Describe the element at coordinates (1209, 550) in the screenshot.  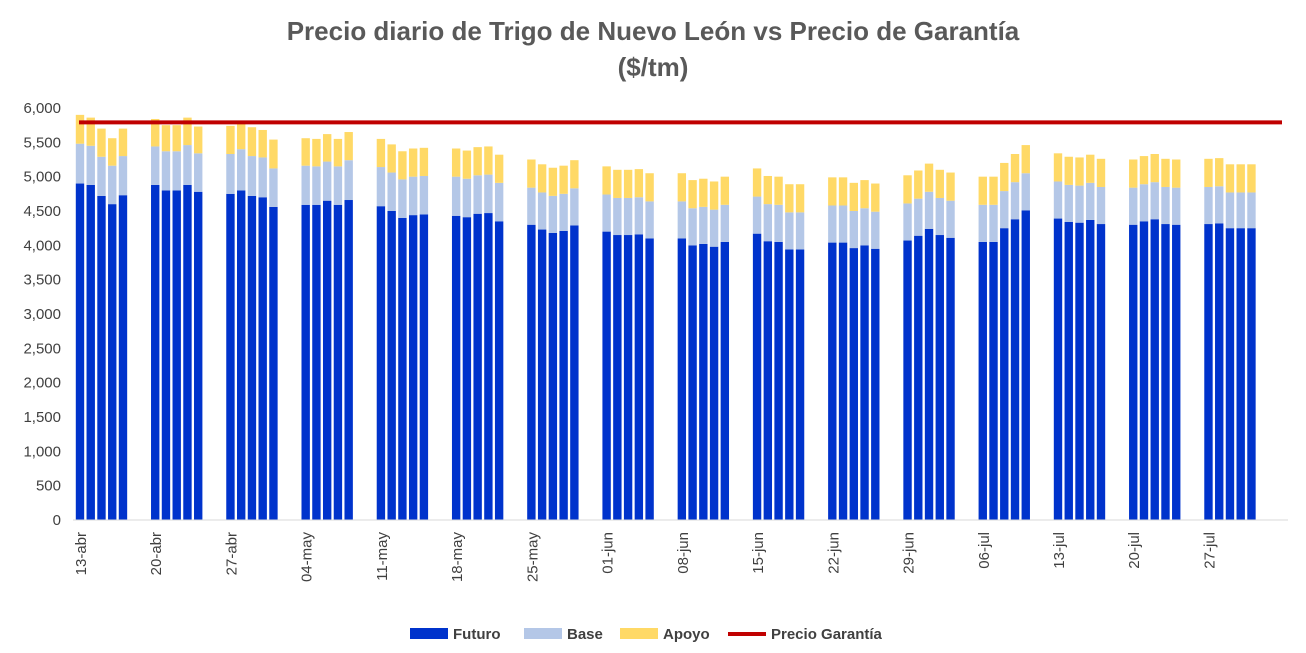
I see `x-tick-label: 27-jul` at that location.